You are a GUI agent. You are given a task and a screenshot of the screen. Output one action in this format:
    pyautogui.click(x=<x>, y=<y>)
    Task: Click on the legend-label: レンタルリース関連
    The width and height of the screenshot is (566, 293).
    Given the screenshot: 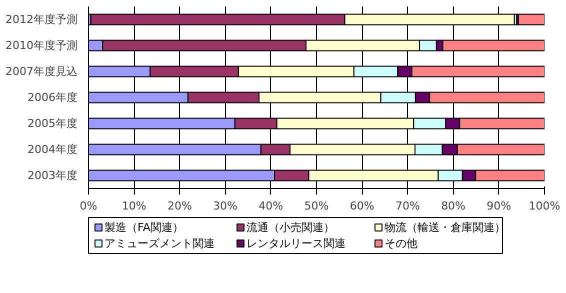 What is the action you would take?
    pyautogui.click(x=296, y=243)
    